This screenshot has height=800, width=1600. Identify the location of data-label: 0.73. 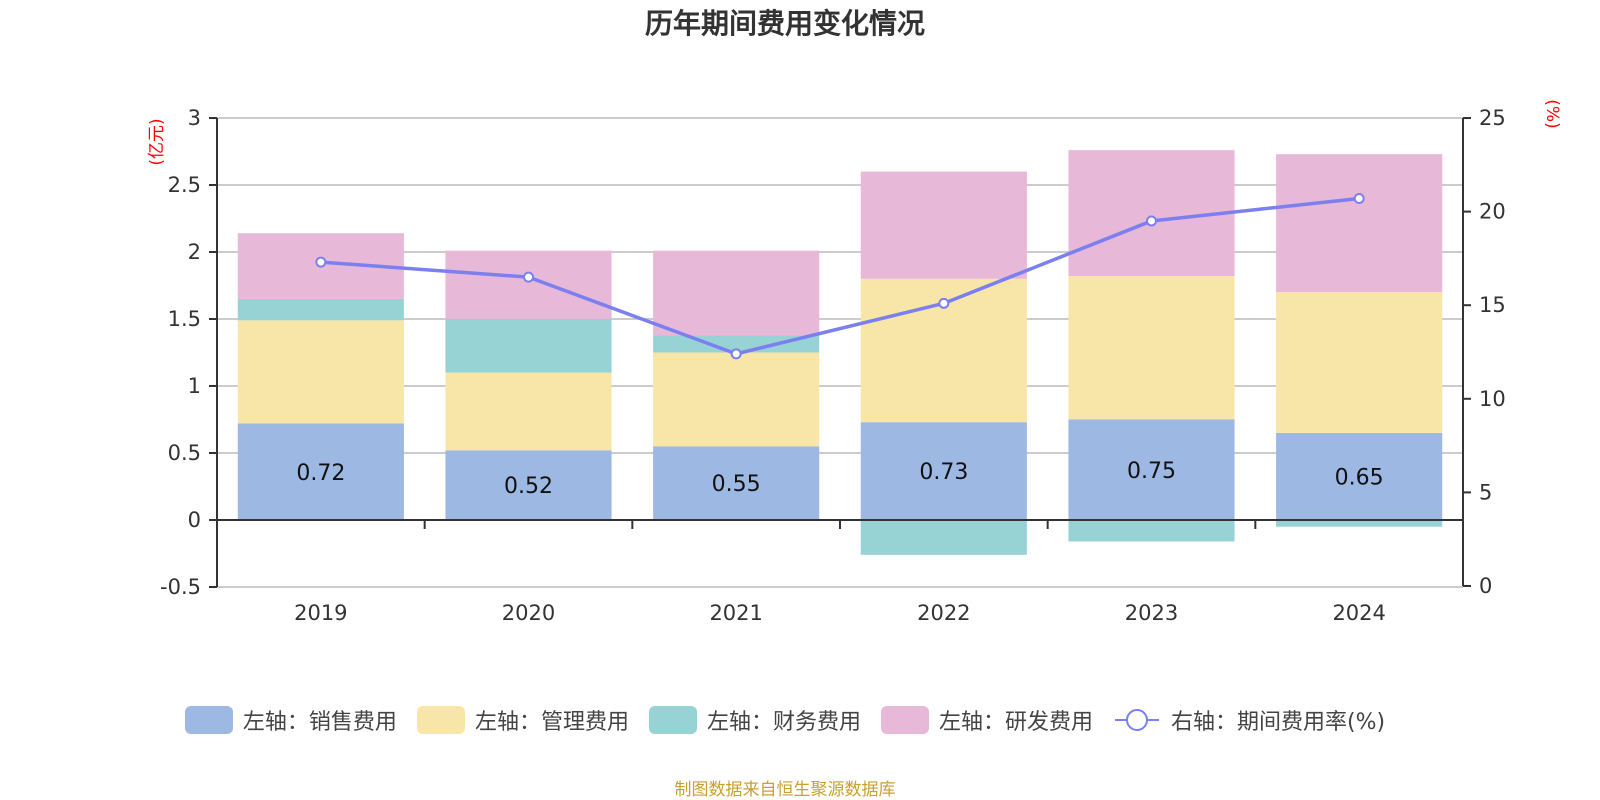
(943, 472).